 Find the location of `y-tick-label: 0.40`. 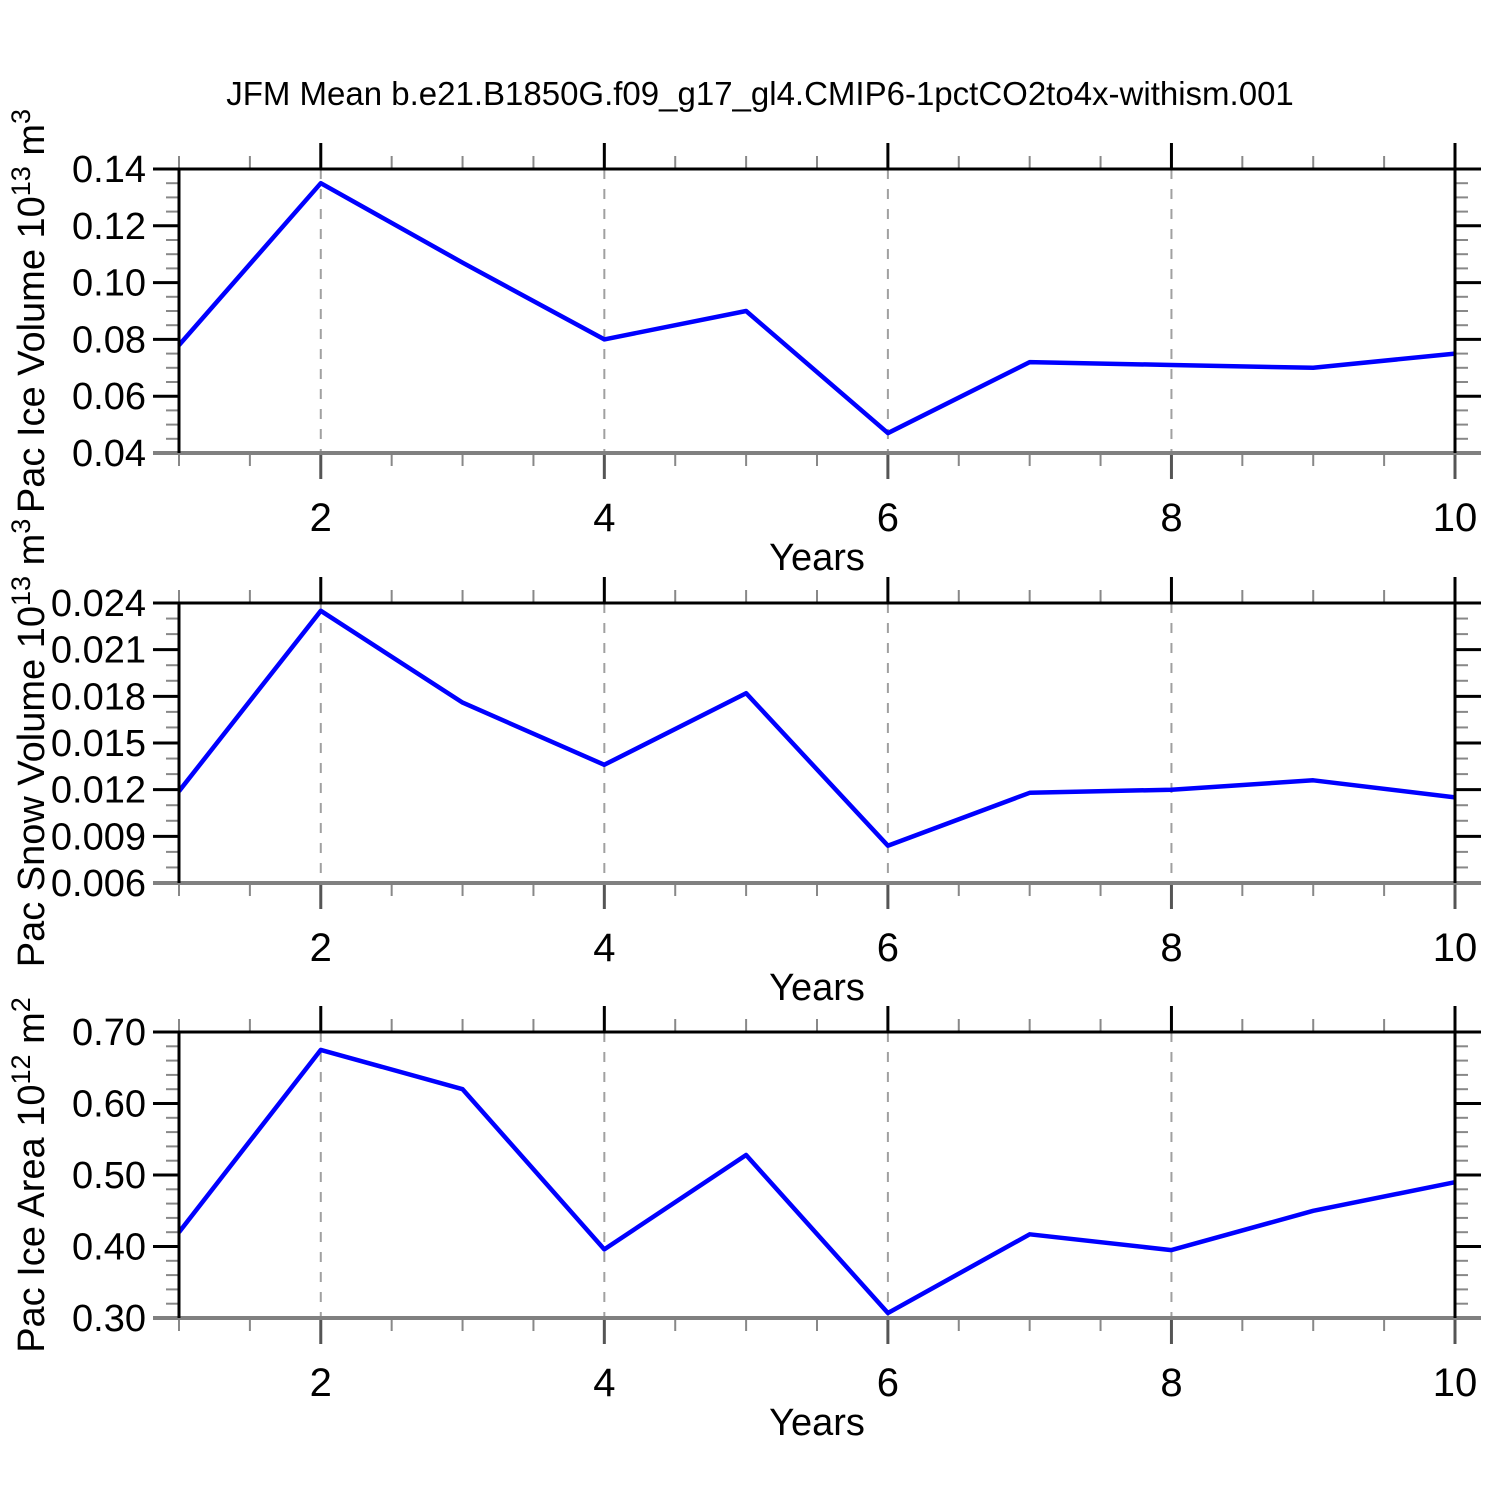

y-tick-label: 0.40 is located at coordinates (109, 1248).